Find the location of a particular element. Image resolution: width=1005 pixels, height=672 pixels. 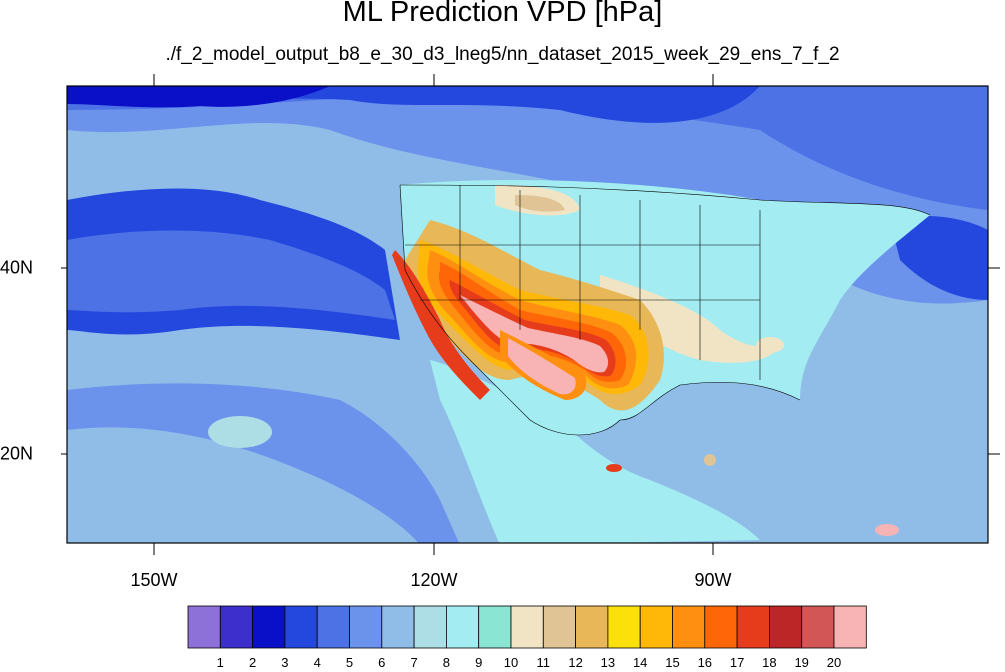

colorbar-label: 7 is located at coordinates (414, 662).